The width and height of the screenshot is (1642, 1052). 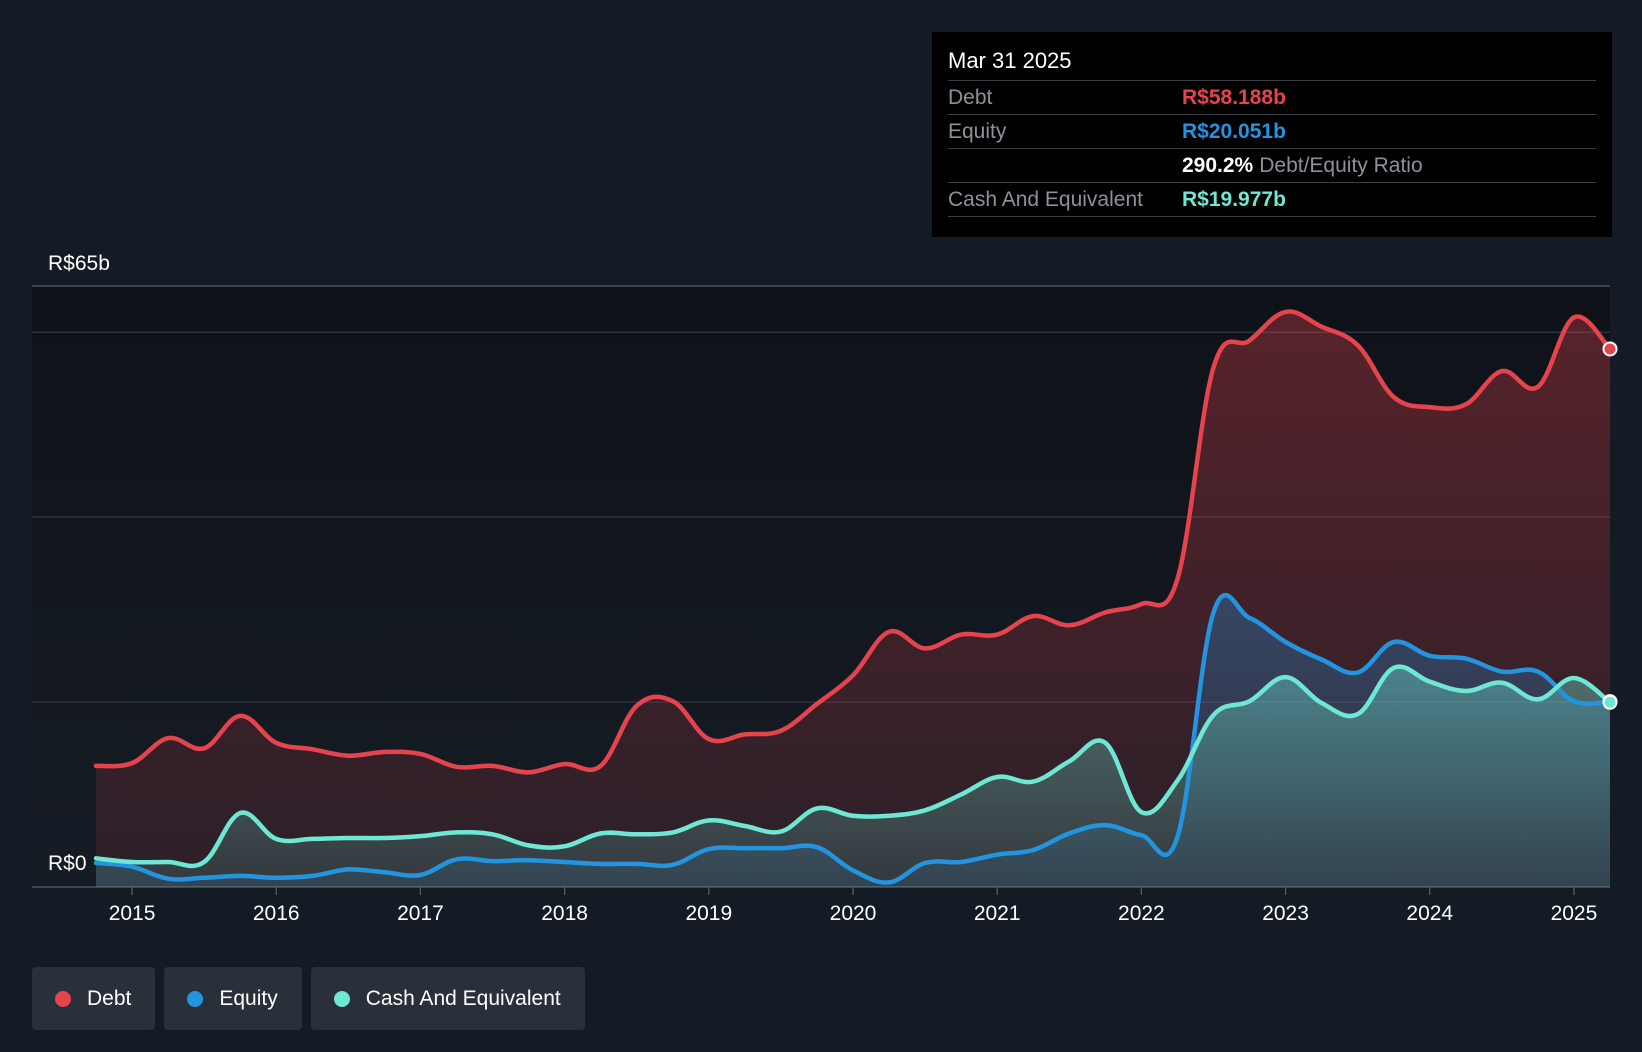 What do you see at coordinates (420, 913) in the screenshot?
I see `x-tick-label: 2017` at bounding box center [420, 913].